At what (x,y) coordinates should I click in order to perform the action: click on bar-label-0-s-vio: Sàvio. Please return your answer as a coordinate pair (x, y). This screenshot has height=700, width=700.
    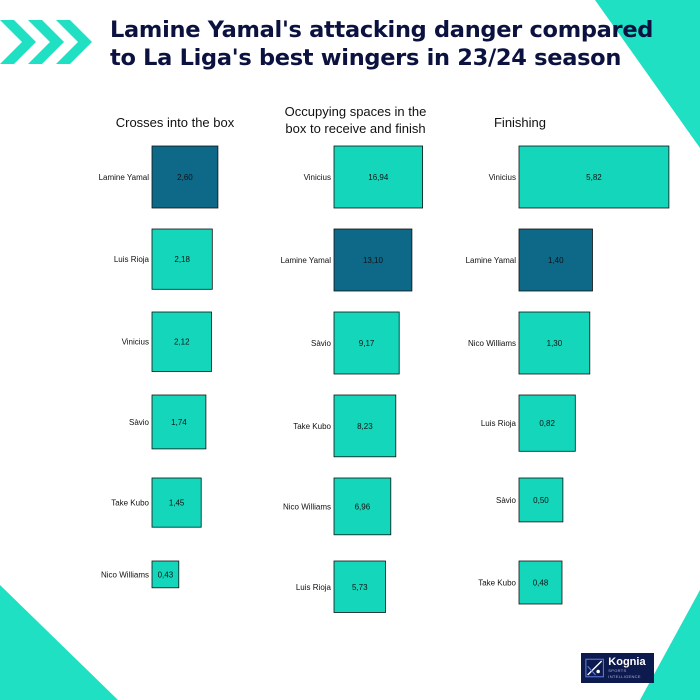
    Looking at the image, I should click on (139, 422).